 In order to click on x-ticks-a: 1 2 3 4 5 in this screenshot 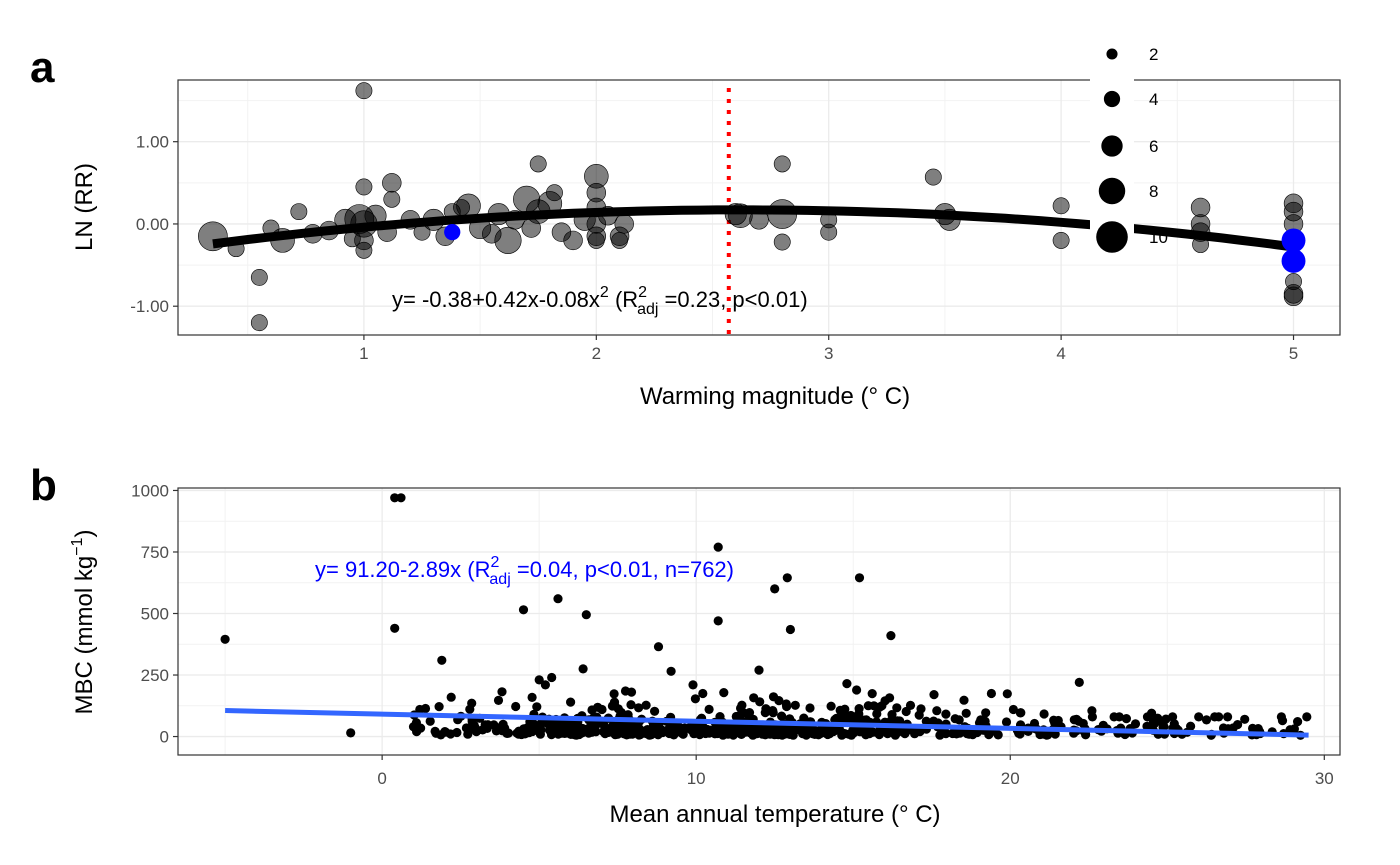, I will do `click(828, 349)`.